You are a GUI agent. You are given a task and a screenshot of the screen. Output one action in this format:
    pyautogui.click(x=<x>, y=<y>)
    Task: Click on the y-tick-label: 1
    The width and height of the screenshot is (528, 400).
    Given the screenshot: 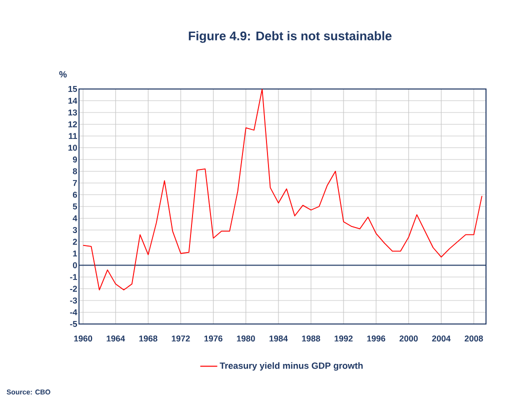 What is the action you would take?
    pyautogui.click(x=75, y=253)
    